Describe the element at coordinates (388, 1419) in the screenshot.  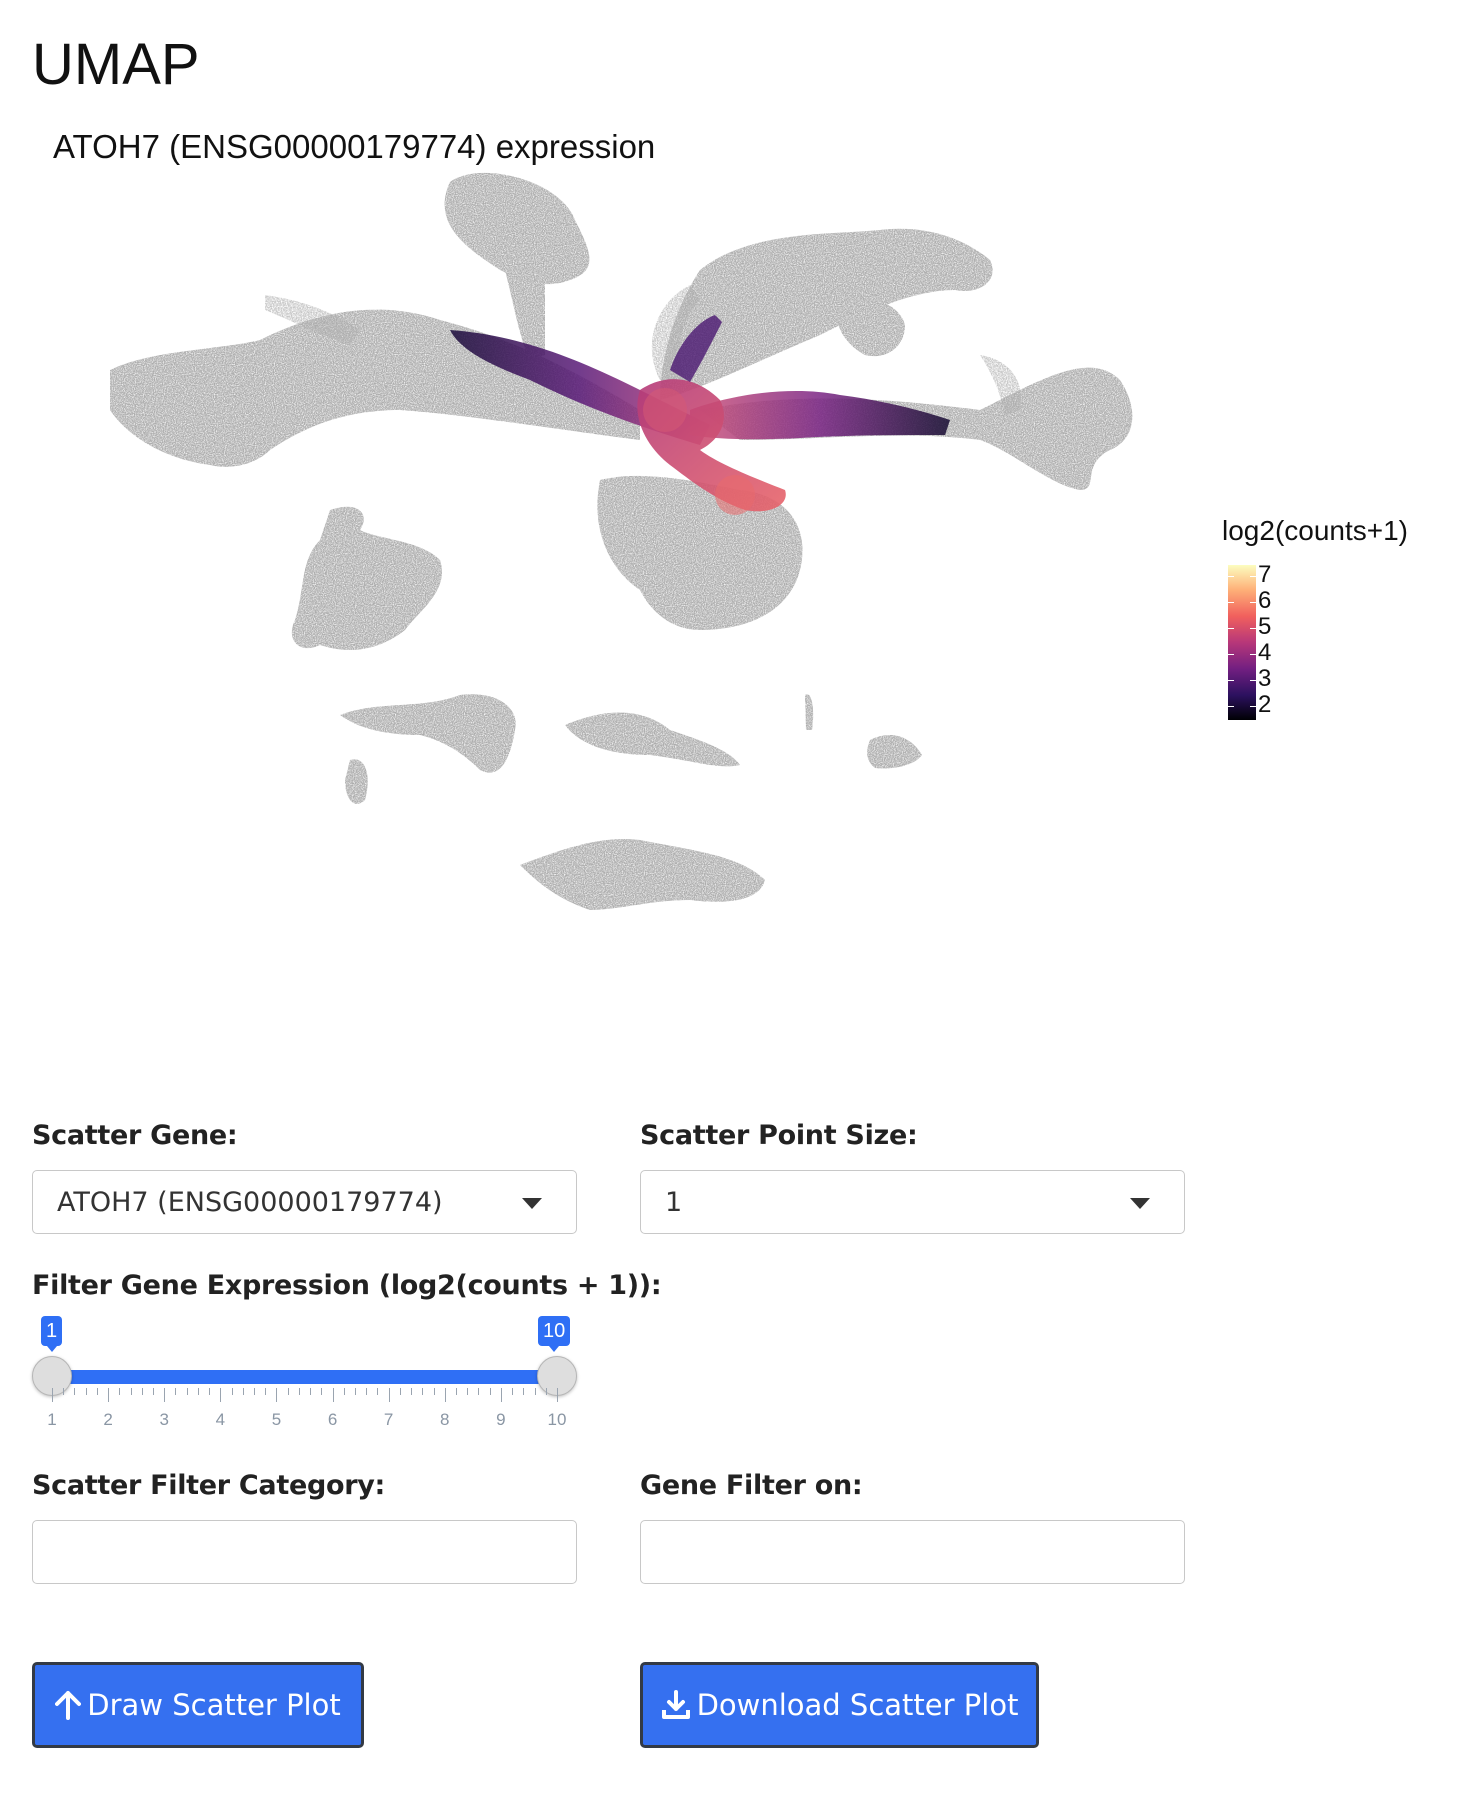
I see `slider-tick-label: 7` at that location.